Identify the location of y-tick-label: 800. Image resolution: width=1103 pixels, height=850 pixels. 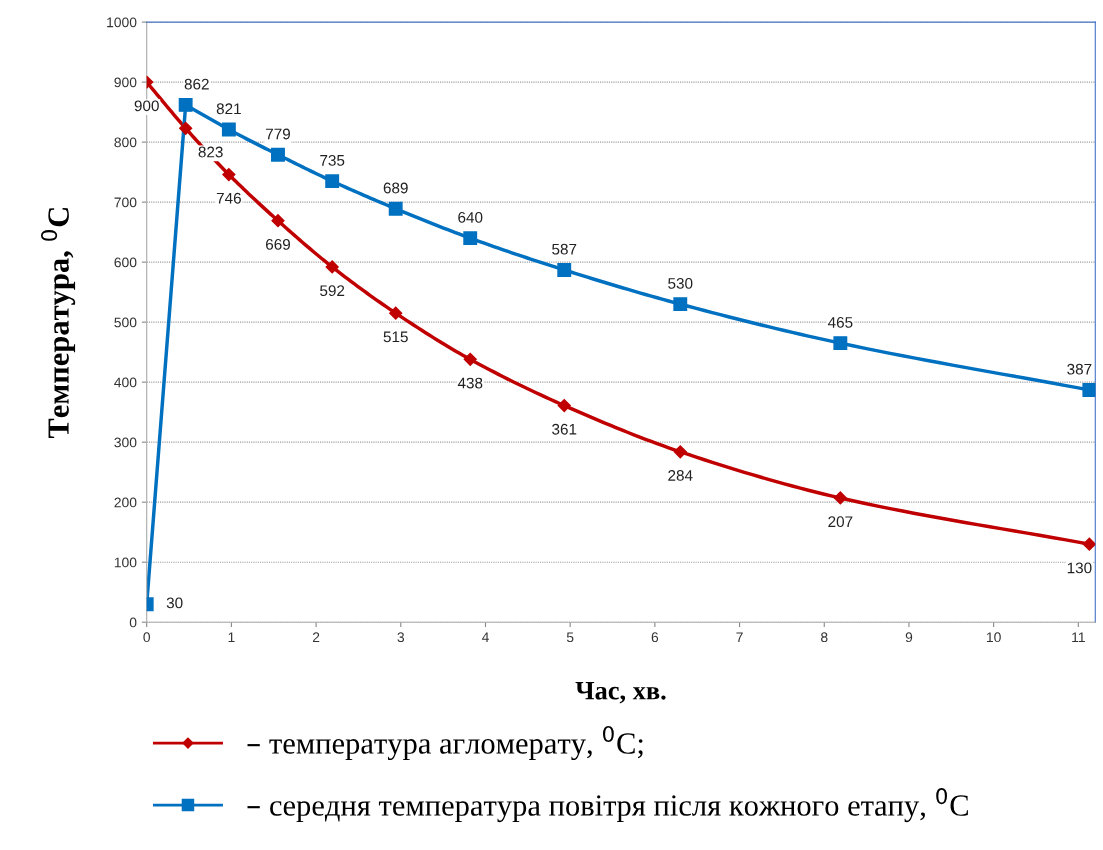
(125, 142).